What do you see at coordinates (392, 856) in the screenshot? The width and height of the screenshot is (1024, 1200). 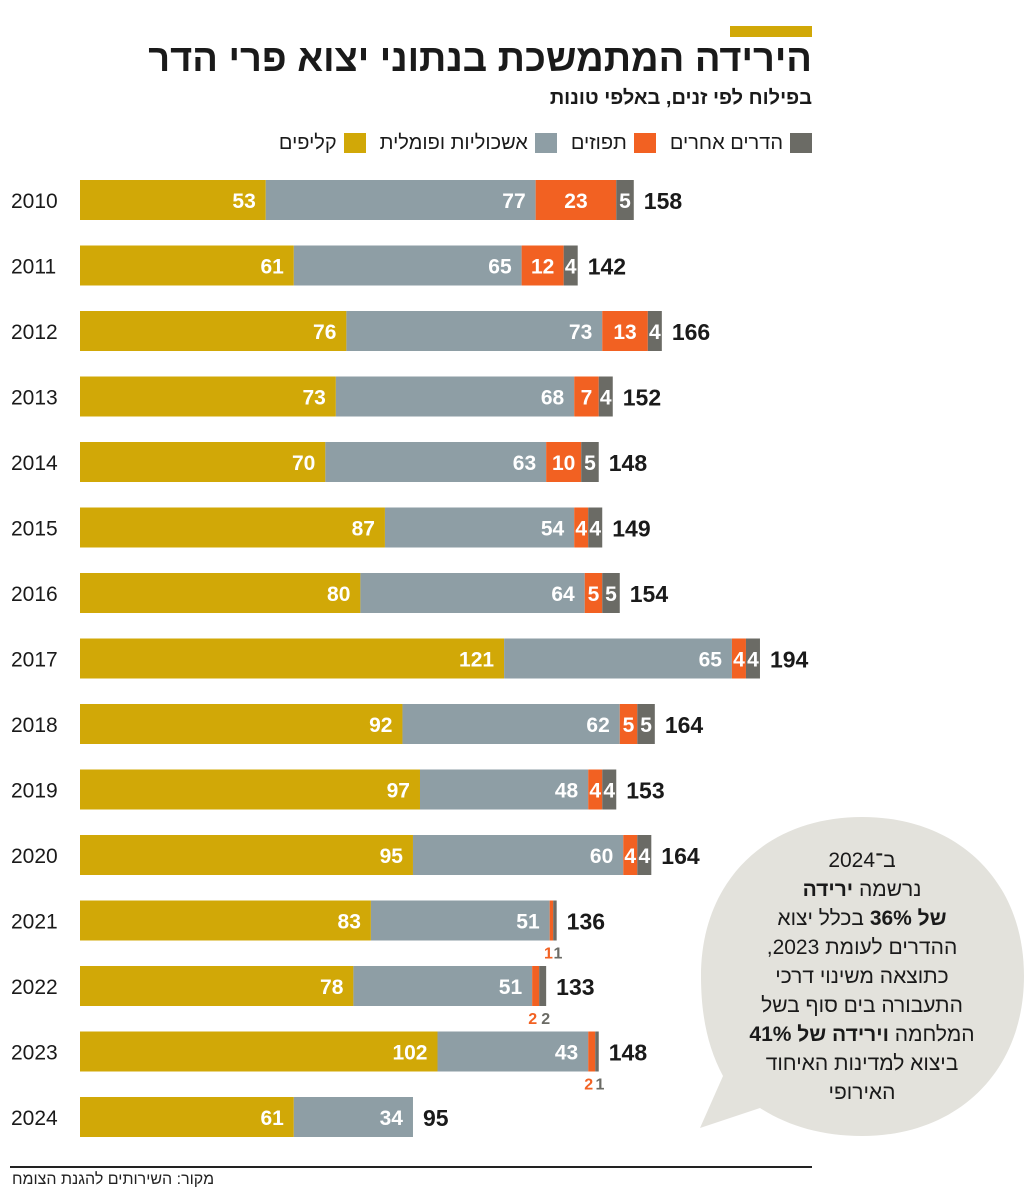 I see `data-label: 95` at bounding box center [392, 856].